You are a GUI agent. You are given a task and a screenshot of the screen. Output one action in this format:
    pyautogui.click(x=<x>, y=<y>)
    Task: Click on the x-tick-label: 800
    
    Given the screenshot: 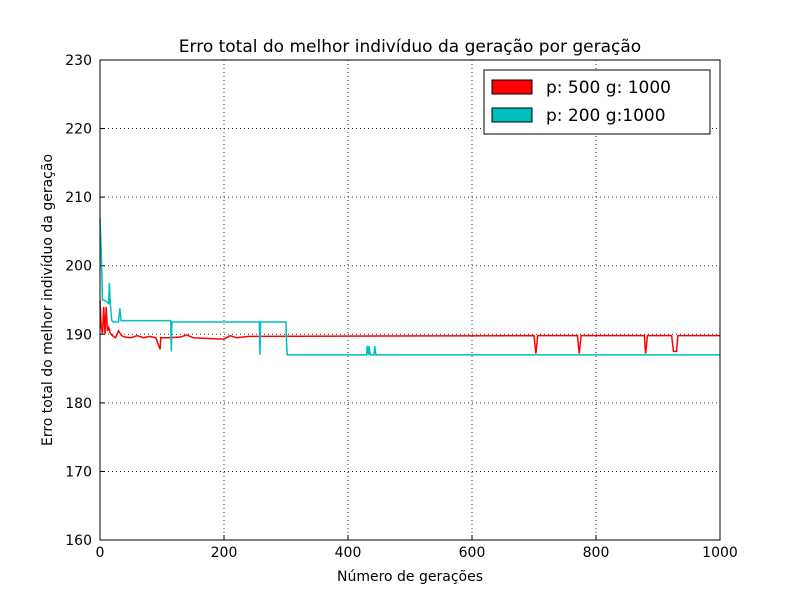 What is the action you would take?
    pyautogui.click(x=596, y=553)
    